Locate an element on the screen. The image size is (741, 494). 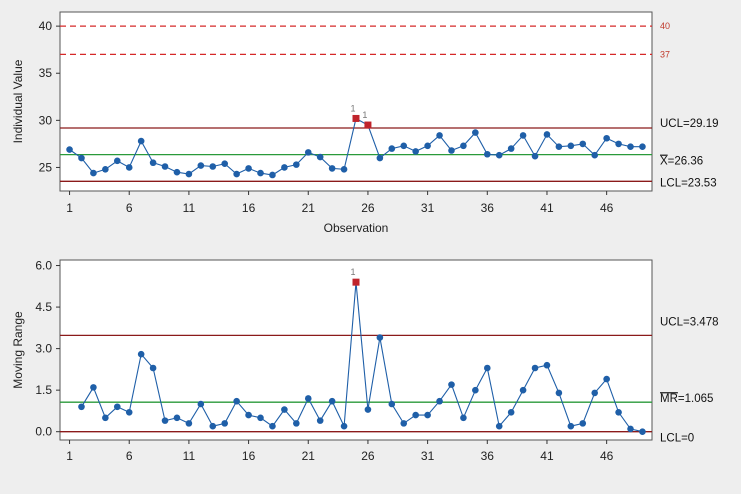
x-tick-label: 11 is located at coordinates (189, 456).